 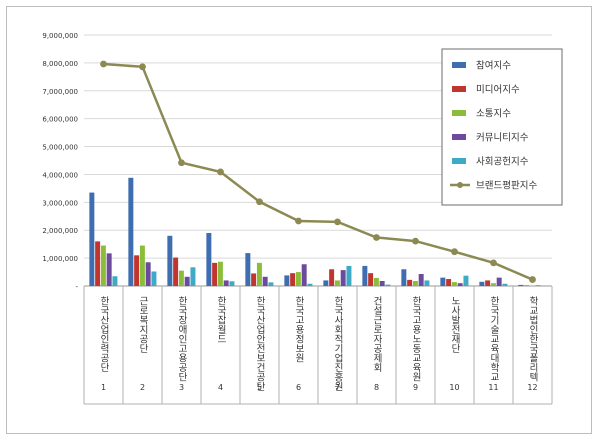 I want to click on y-tick-label: 6,000,000, so click(x=60, y=120).